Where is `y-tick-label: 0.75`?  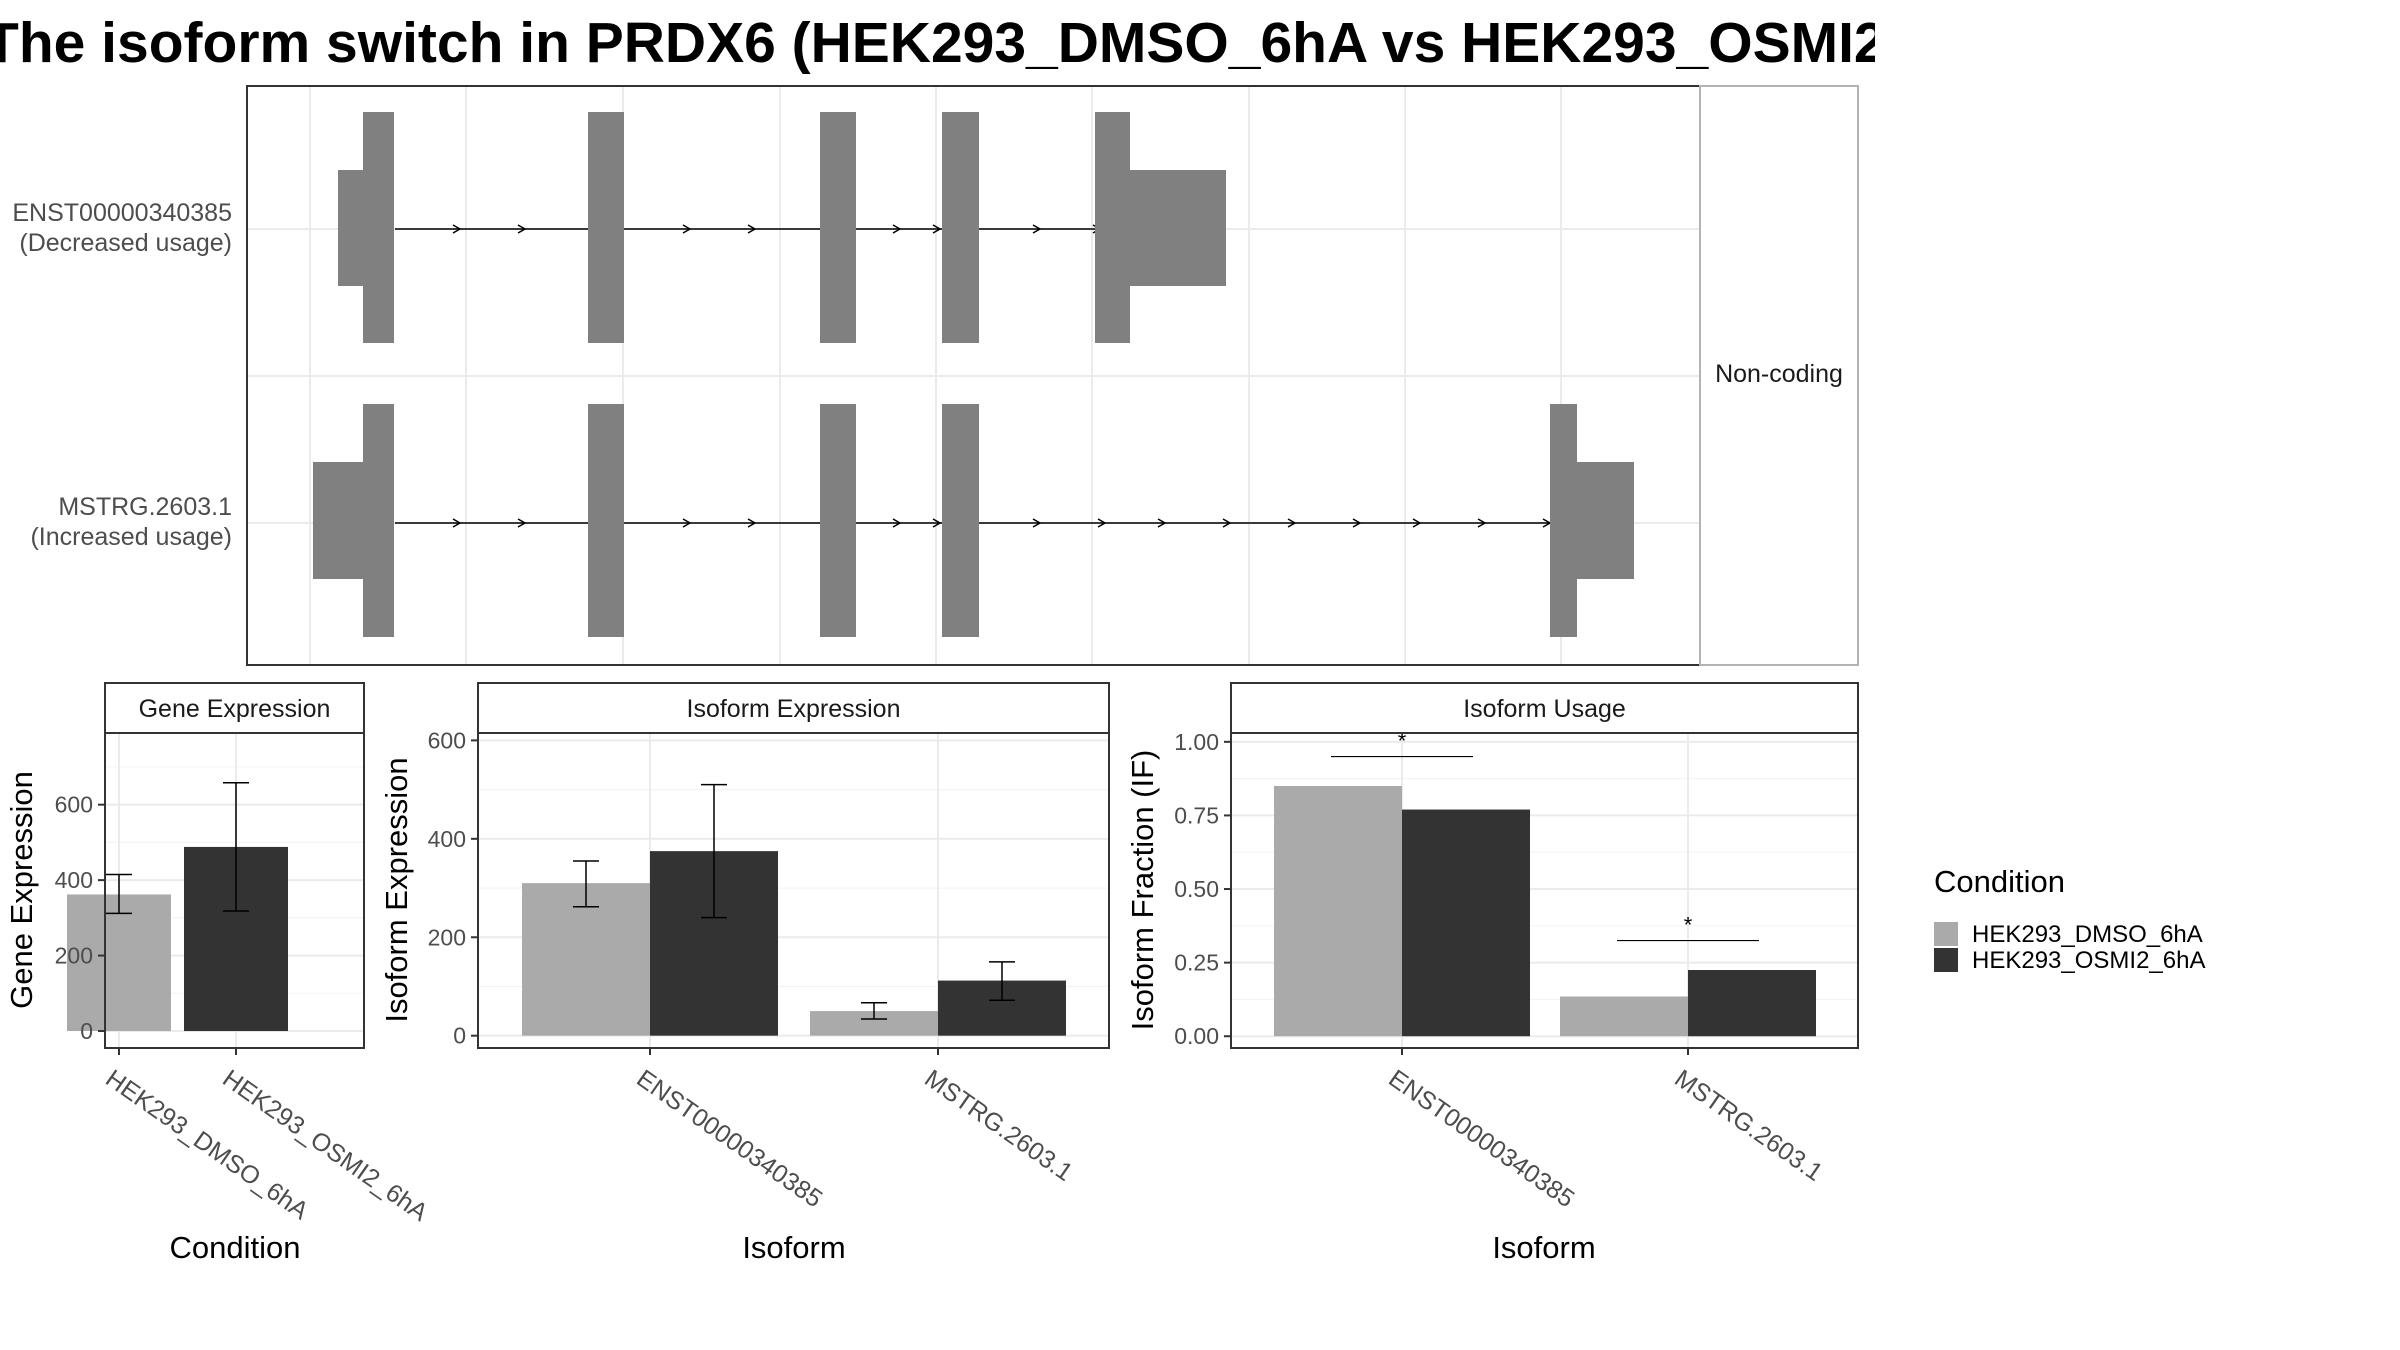 y-tick-label: 0.75 is located at coordinates (1196, 815).